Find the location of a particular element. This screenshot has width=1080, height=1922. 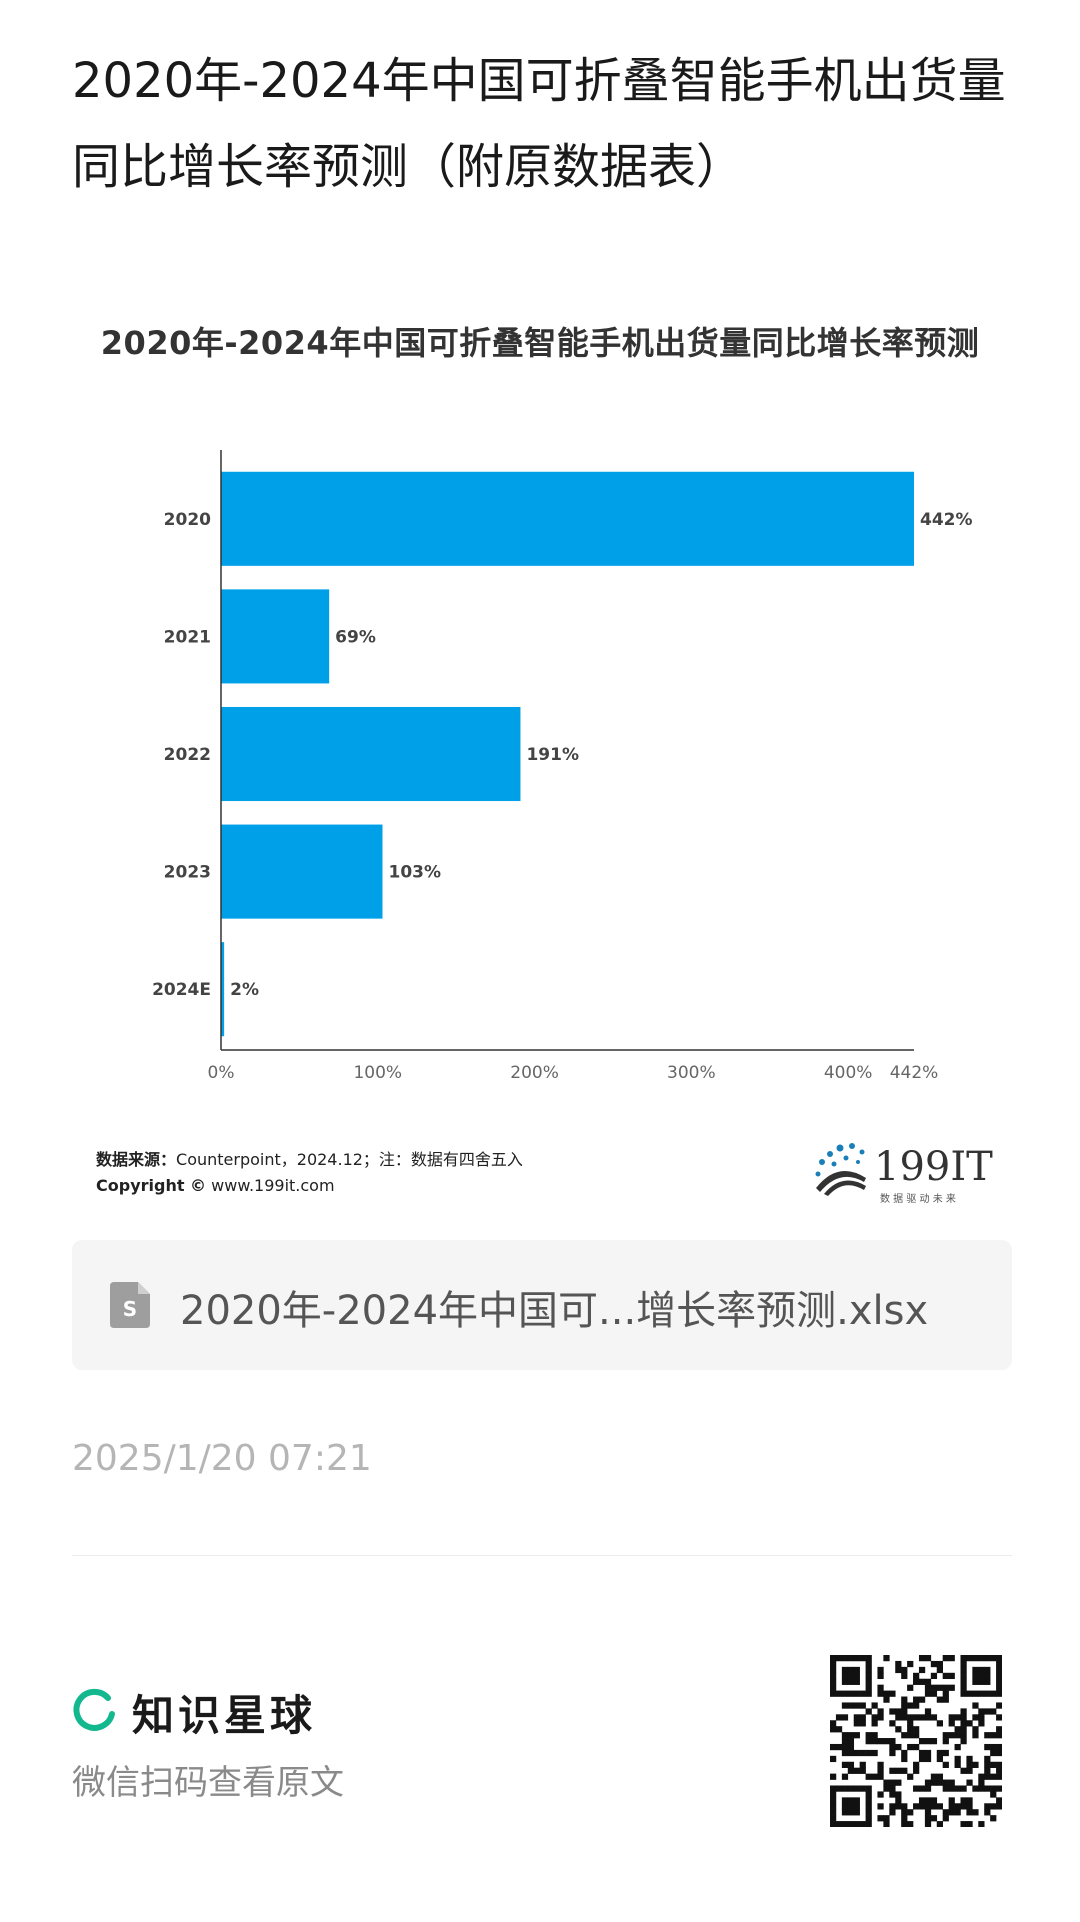

data-label: 103% is located at coordinates (414, 873).